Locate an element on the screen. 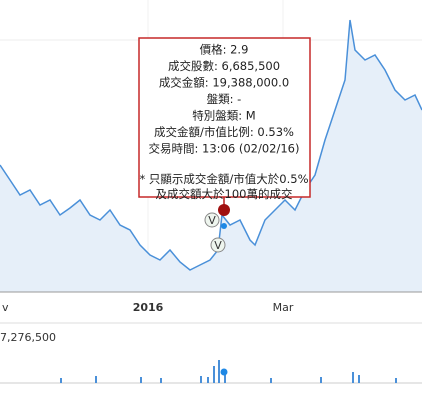 This screenshot has width=422, height=414. point is located at coordinates (224, 226).